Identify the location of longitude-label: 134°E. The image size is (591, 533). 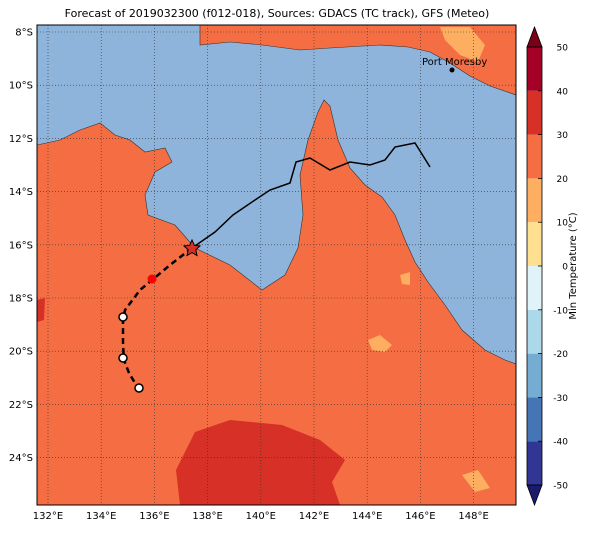
(101, 516).